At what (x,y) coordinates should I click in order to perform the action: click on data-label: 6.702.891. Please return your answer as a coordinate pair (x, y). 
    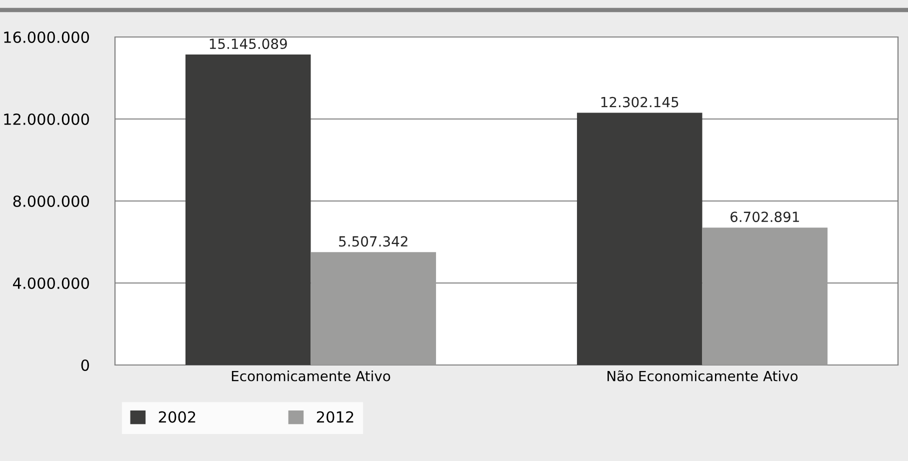
    Looking at the image, I should click on (764, 217).